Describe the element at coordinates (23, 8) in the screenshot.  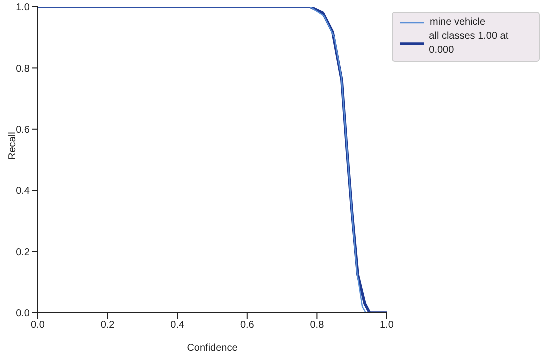
I see `y-tick-label: 1.0` at that location.